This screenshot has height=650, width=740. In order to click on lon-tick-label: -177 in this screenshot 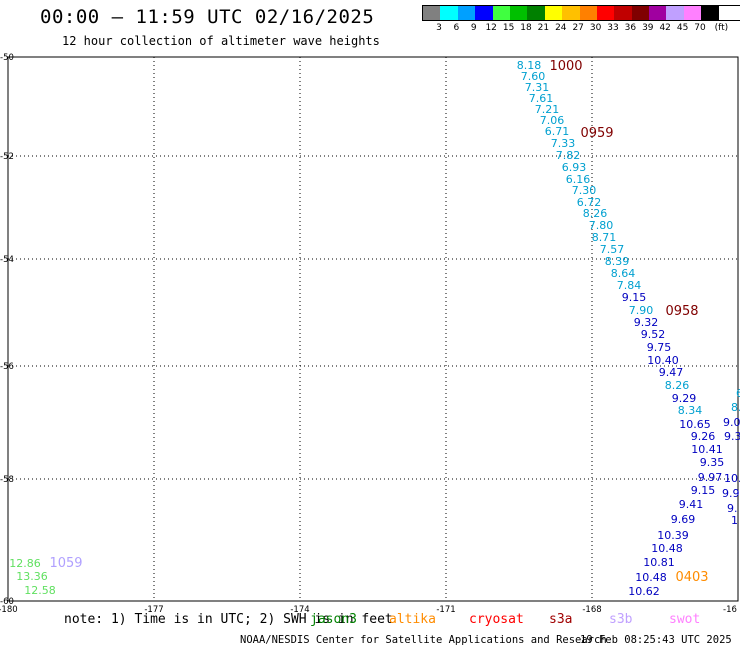, I will do `click(153, 610)`.